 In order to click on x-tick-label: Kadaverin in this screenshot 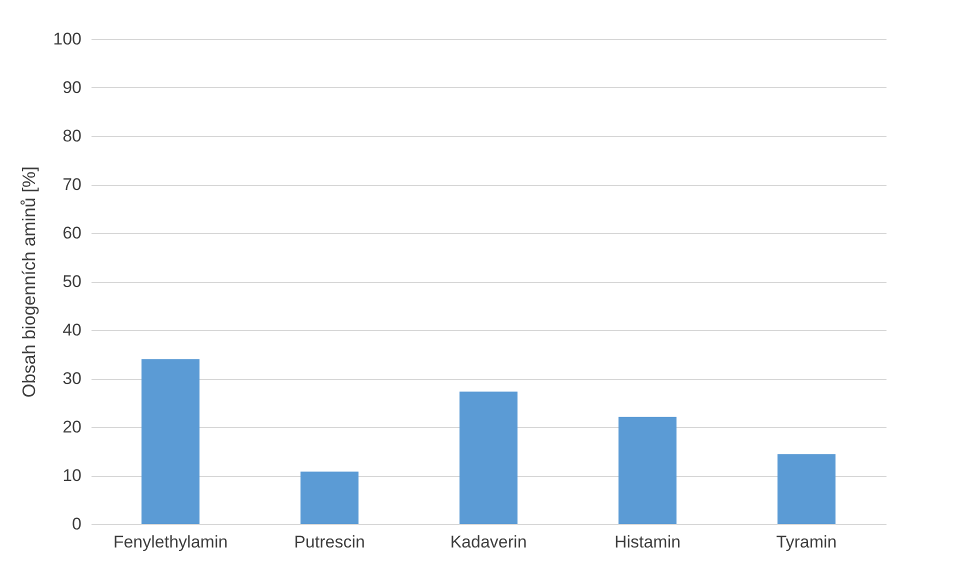, I will do `click(488, 542)`.